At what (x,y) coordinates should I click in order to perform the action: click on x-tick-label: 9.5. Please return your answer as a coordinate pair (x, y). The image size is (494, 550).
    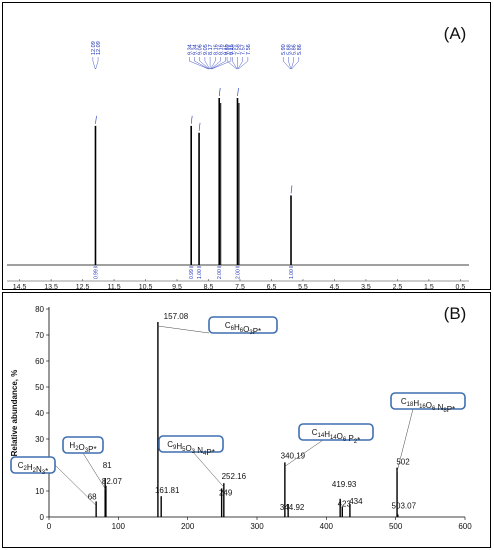
    Looking at the image, I should click on (177, 287).